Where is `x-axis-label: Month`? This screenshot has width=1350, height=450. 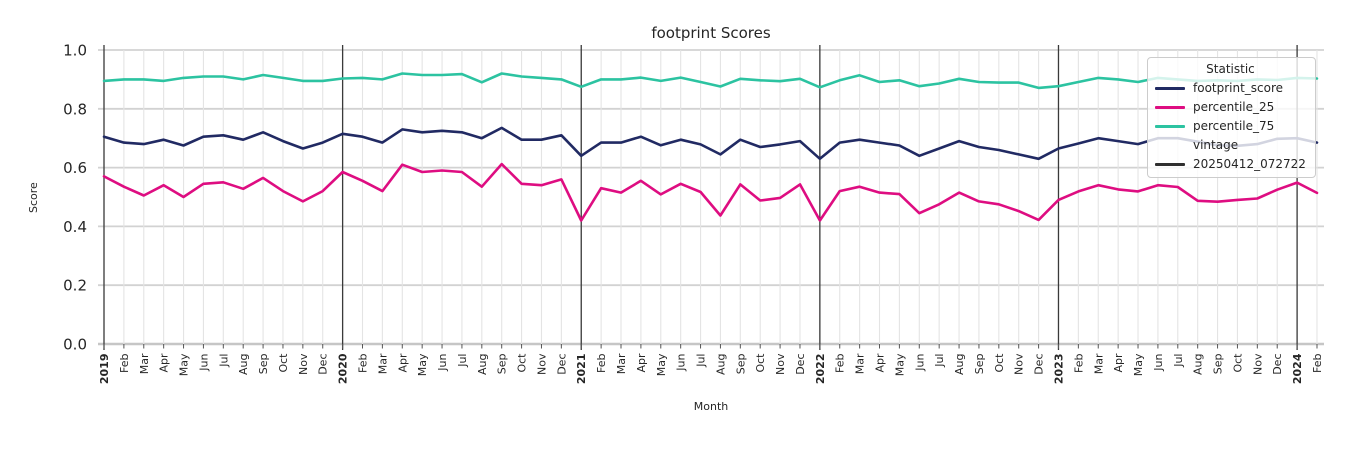 x-axis-label: Month is located at coordinates (711, 406).